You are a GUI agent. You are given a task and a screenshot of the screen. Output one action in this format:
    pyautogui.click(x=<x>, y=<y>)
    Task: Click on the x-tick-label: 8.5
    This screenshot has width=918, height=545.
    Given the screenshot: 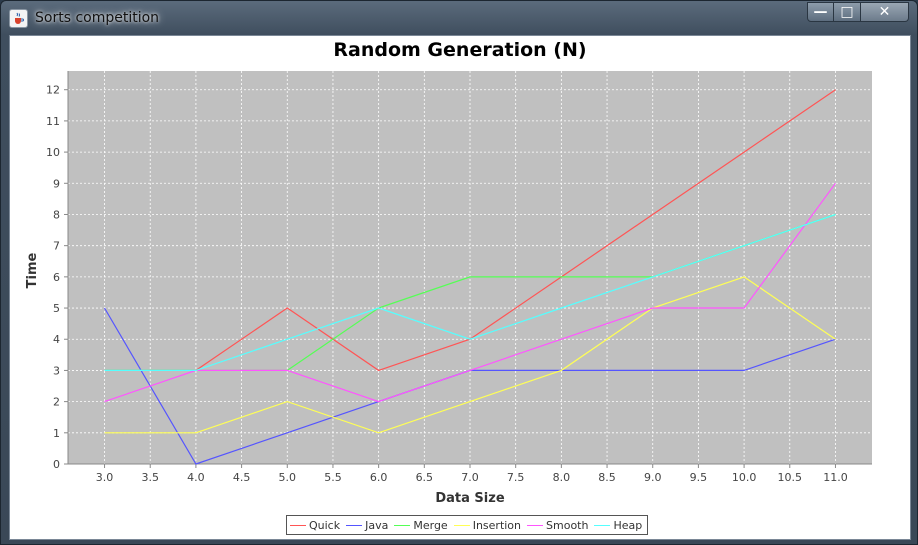 What is the action you would take?
    pyautogui.click(x=607, y=477)
    